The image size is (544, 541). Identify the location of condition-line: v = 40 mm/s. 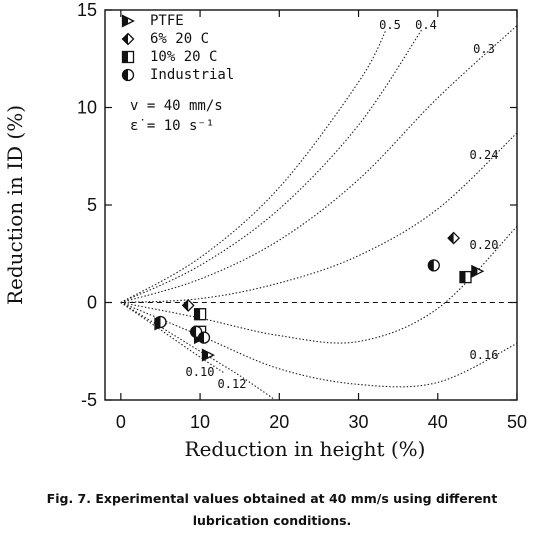
(176, 106).